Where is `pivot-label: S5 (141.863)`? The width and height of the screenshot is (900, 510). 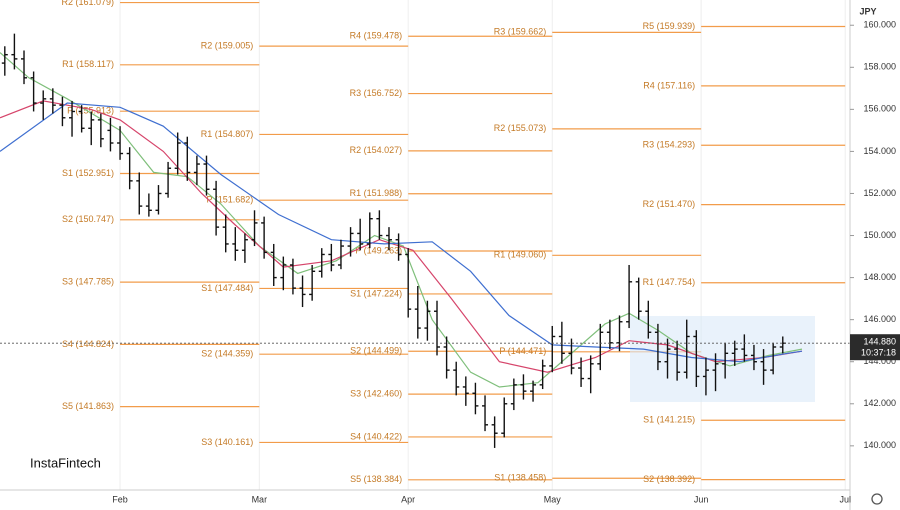 pivot-label: S5 (141.863) is located at coordinates (88, 406).